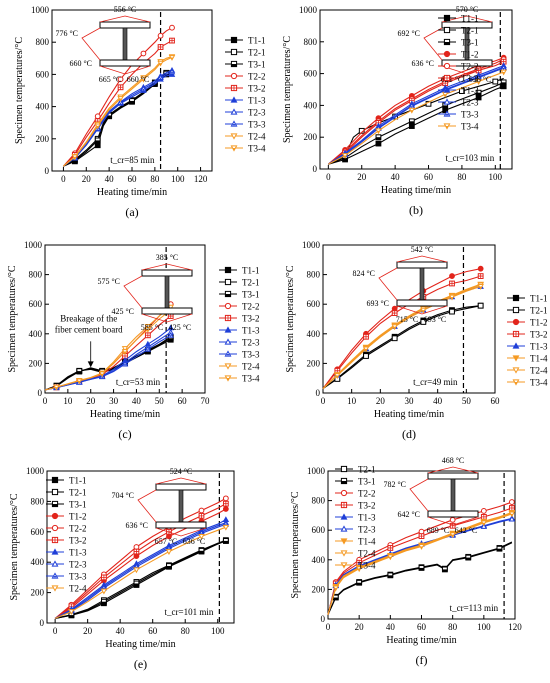 The width and height of the screenshot is (550, 683). What do you see at coordinates (431, 495) in the screenshot?
I see `section-inset: 468 °C 782 °C 642 °C 689 °C 642 °C` at bounding box center [431, 495].